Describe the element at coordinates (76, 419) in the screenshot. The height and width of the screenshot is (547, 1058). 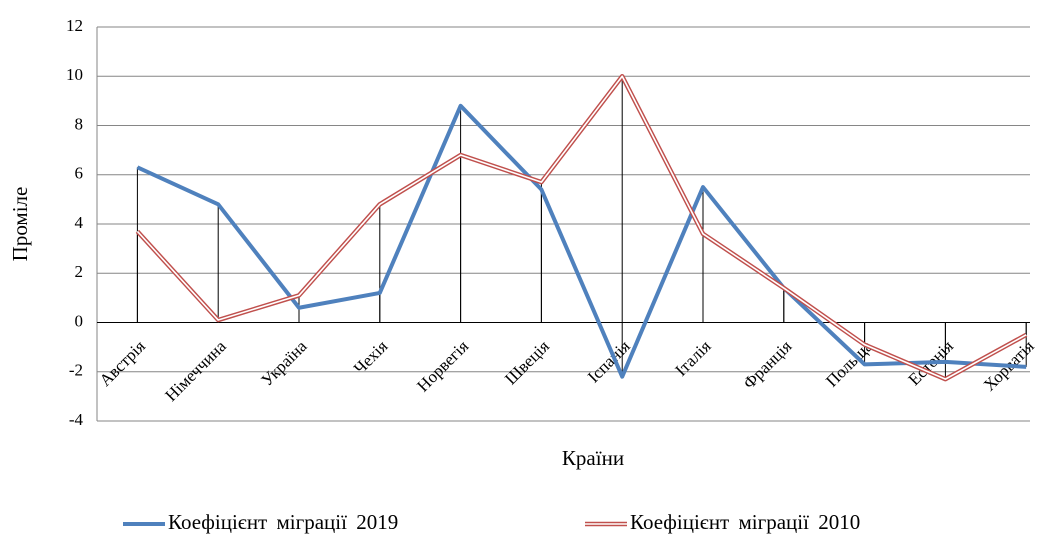
I see `y-tick-label: -4` at that location.